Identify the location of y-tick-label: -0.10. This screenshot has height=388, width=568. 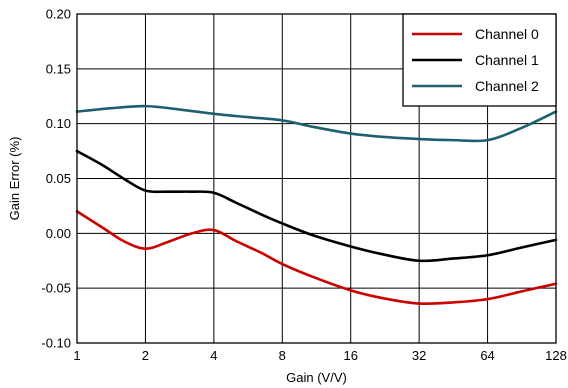
(56, 343).